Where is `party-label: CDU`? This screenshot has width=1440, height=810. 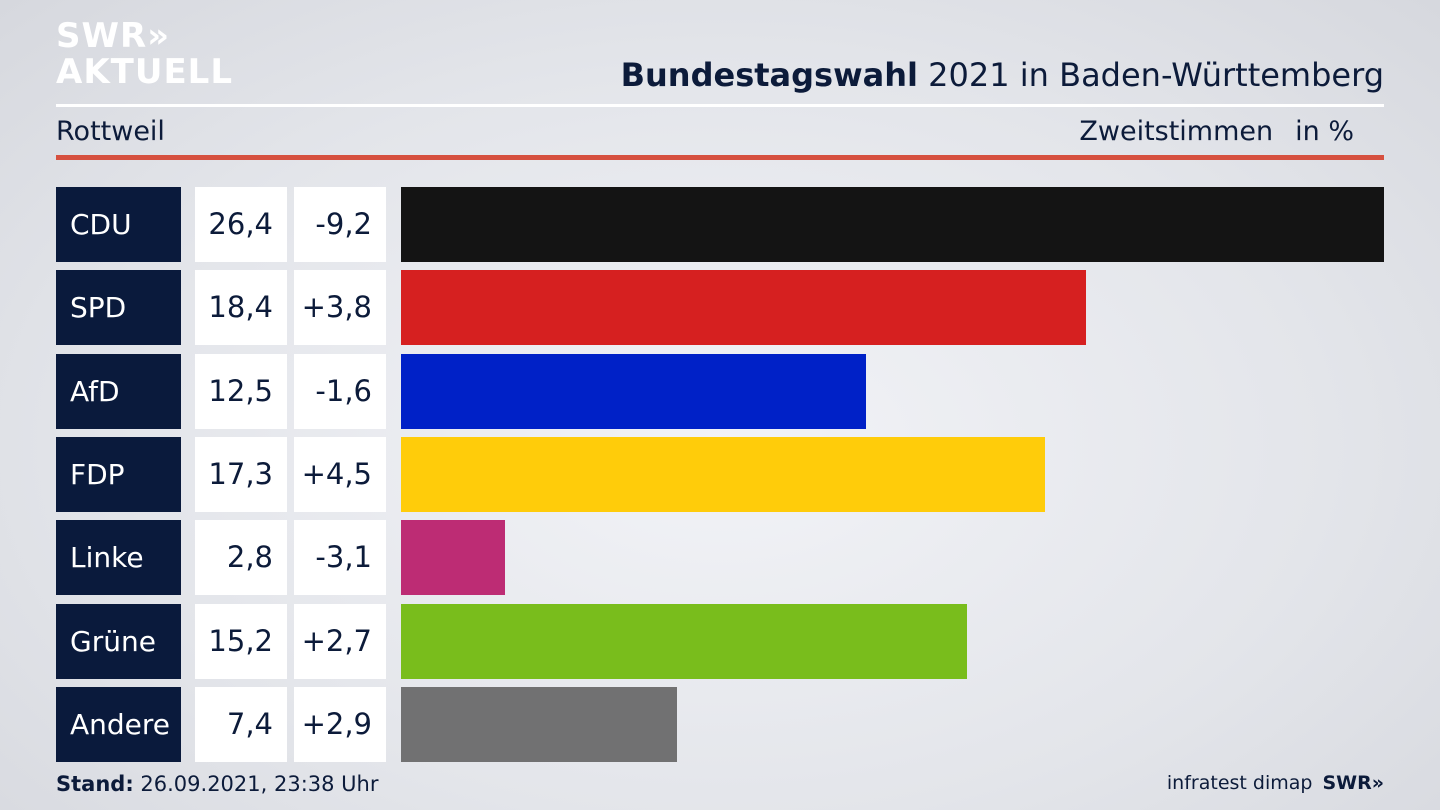 party-label: CDU is located at coordinates (118, 224).